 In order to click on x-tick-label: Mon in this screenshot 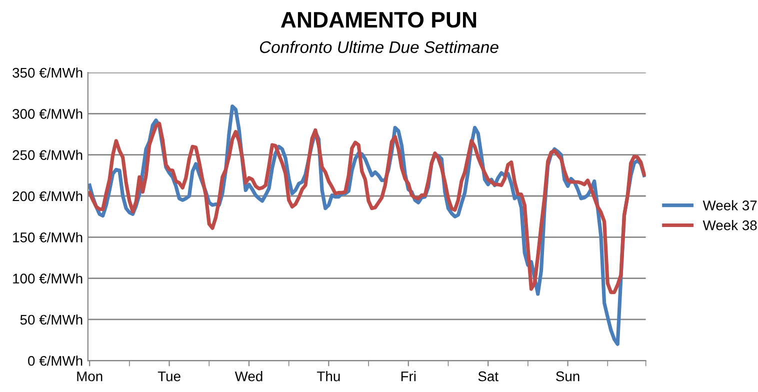, I will do `click(89, 377)`.